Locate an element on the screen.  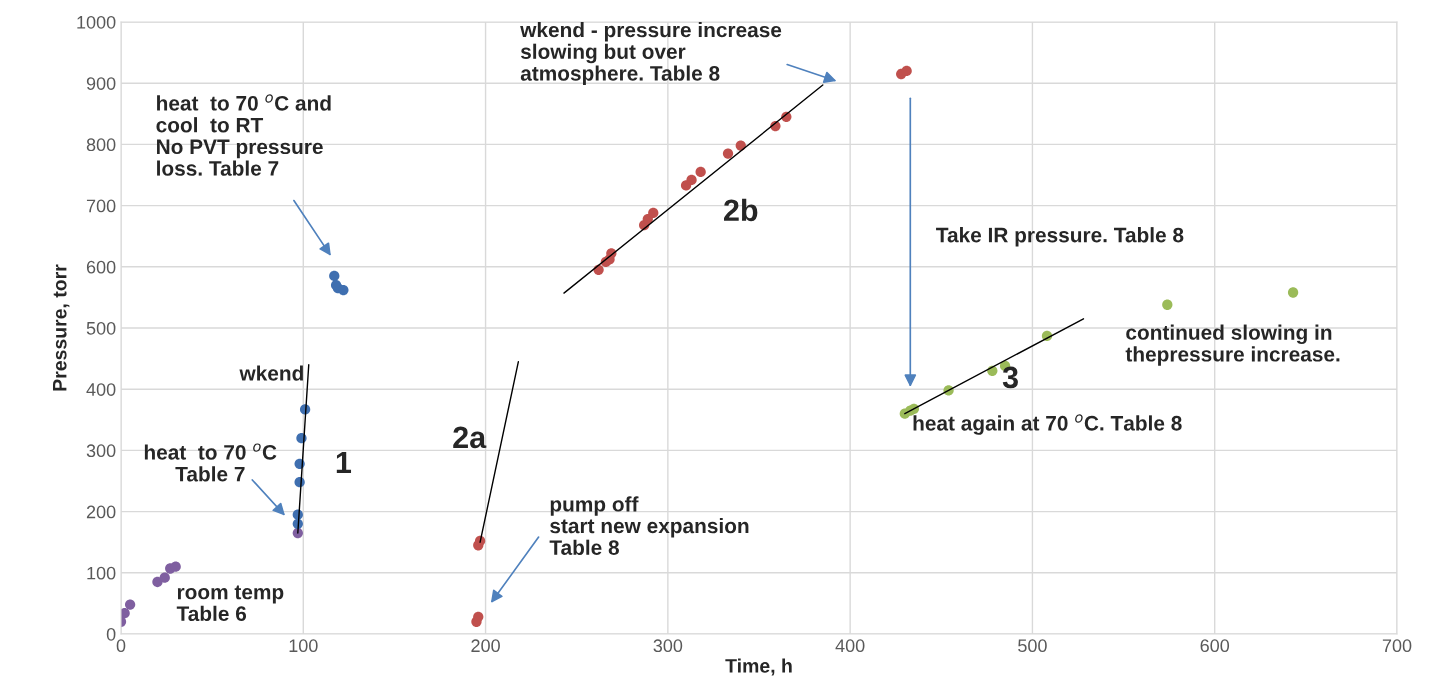
x-tick-label: 400 is located at coordinates (850, 646).